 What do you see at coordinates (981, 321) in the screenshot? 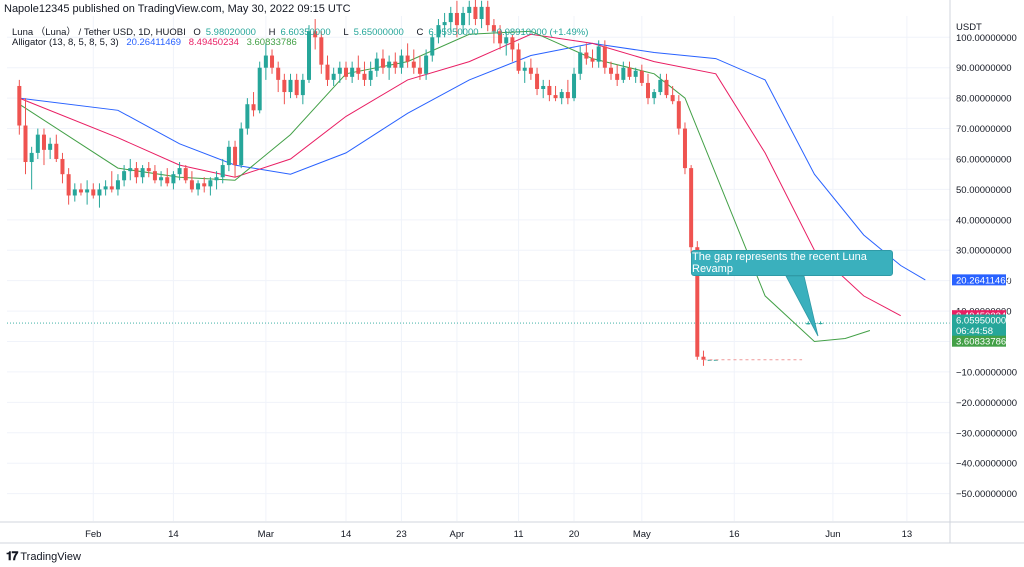
I see `last-price-label: 6.05950000` at bounding box center [981, 321].